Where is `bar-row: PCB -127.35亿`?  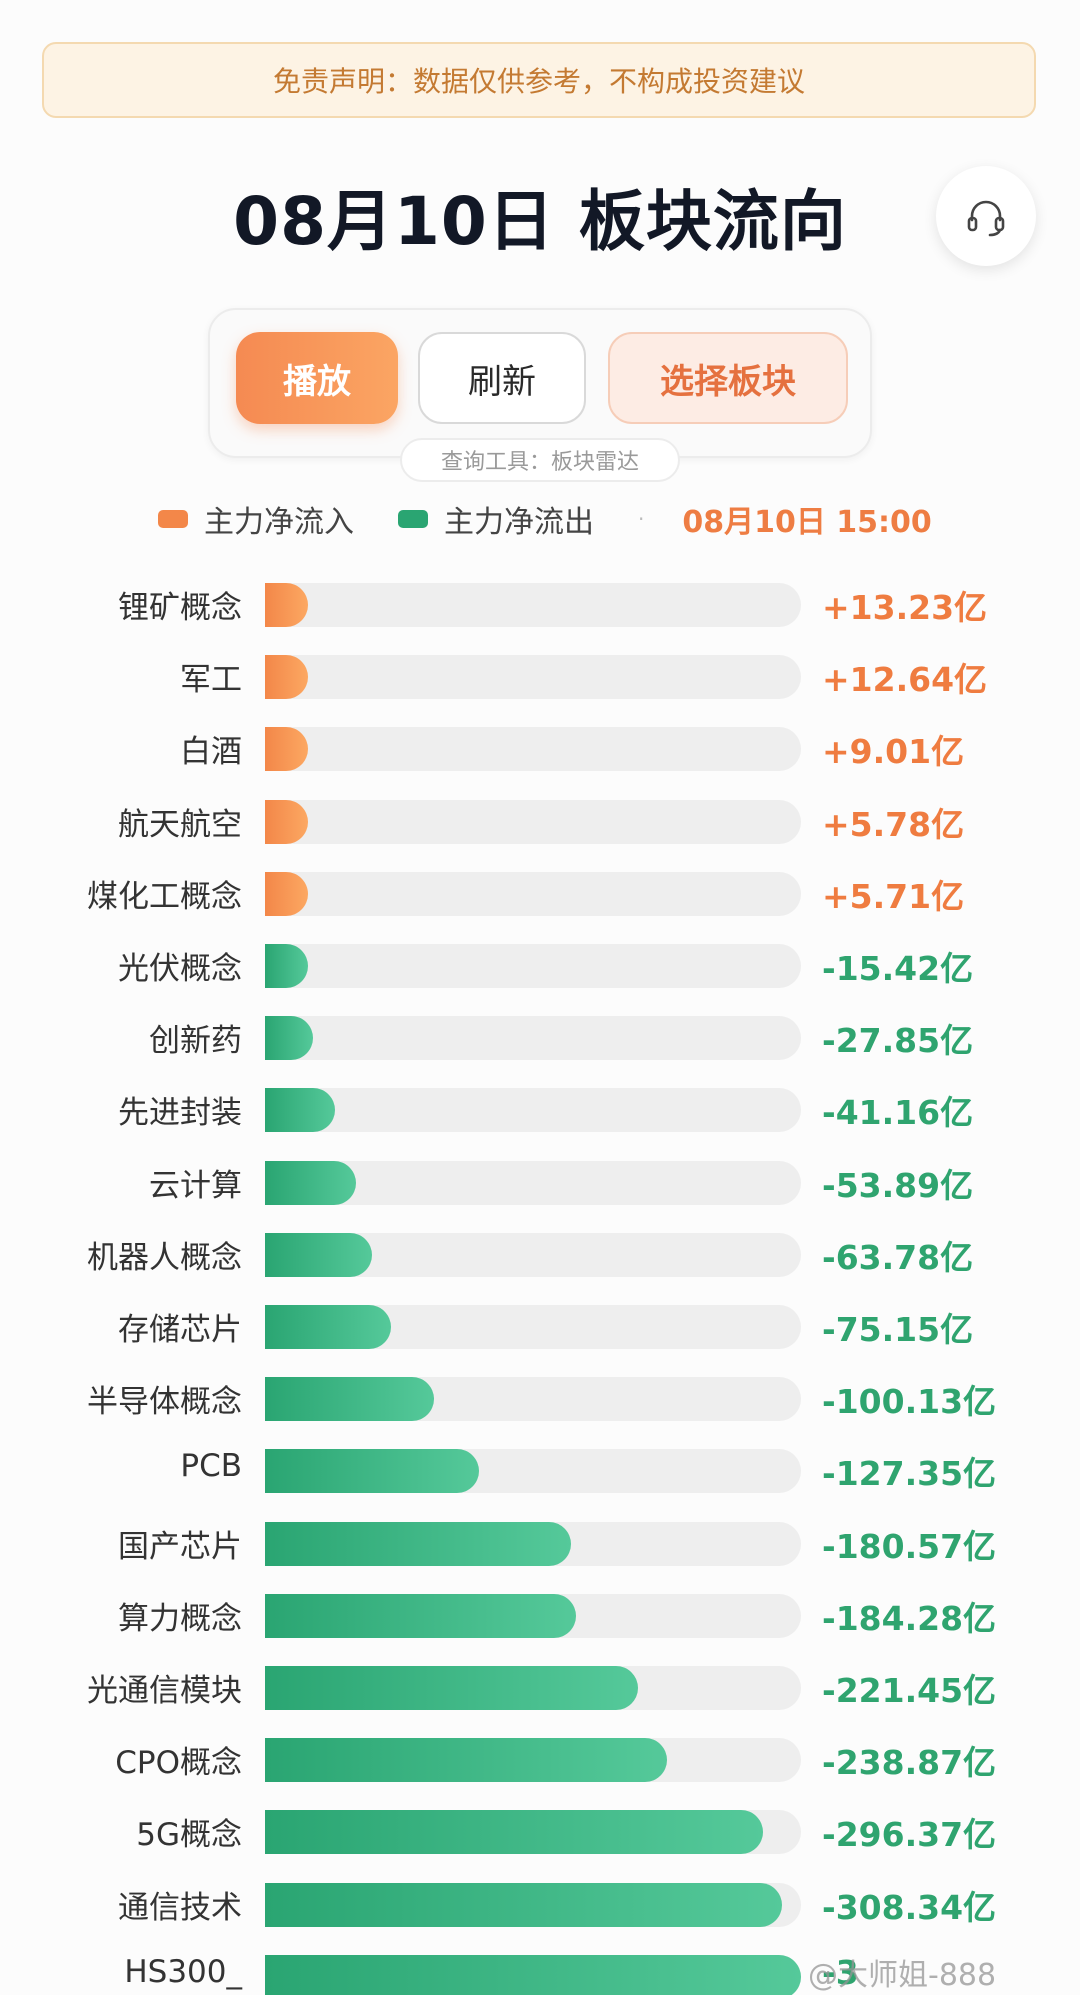 bar-row: PCB -127.35亿 is located at coordinates (540, 1468).